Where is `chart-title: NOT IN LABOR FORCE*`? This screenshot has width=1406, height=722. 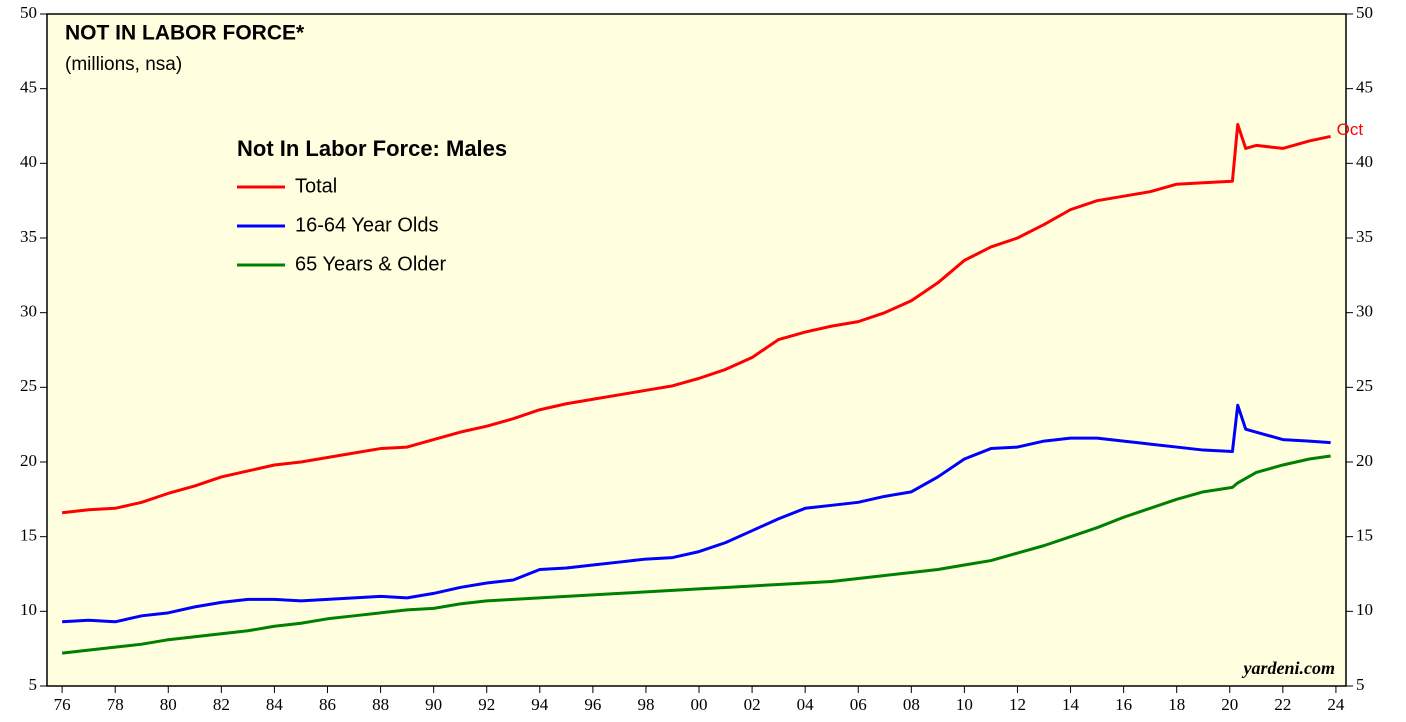 chart-title: NOT IN LABOR FORCE* is located at coordinates (185, 33).